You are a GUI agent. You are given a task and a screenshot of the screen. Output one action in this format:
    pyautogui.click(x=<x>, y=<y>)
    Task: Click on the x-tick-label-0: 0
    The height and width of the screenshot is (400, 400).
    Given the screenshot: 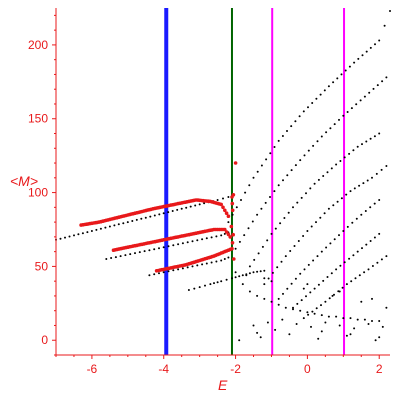 What is the action you would take?
    pyautogui.click(x=307, y=369)
    